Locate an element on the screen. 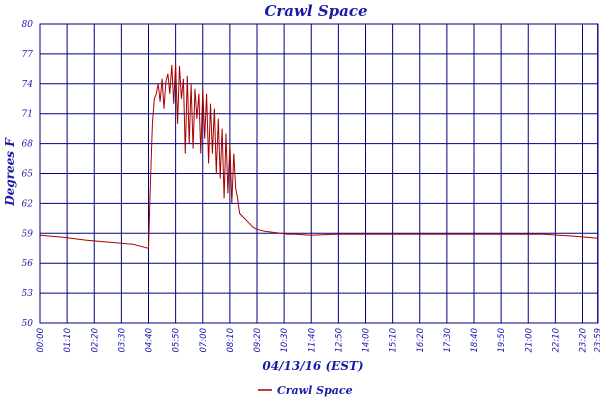  x-tick-label: 16:20 is located at coordinates (421, 340).